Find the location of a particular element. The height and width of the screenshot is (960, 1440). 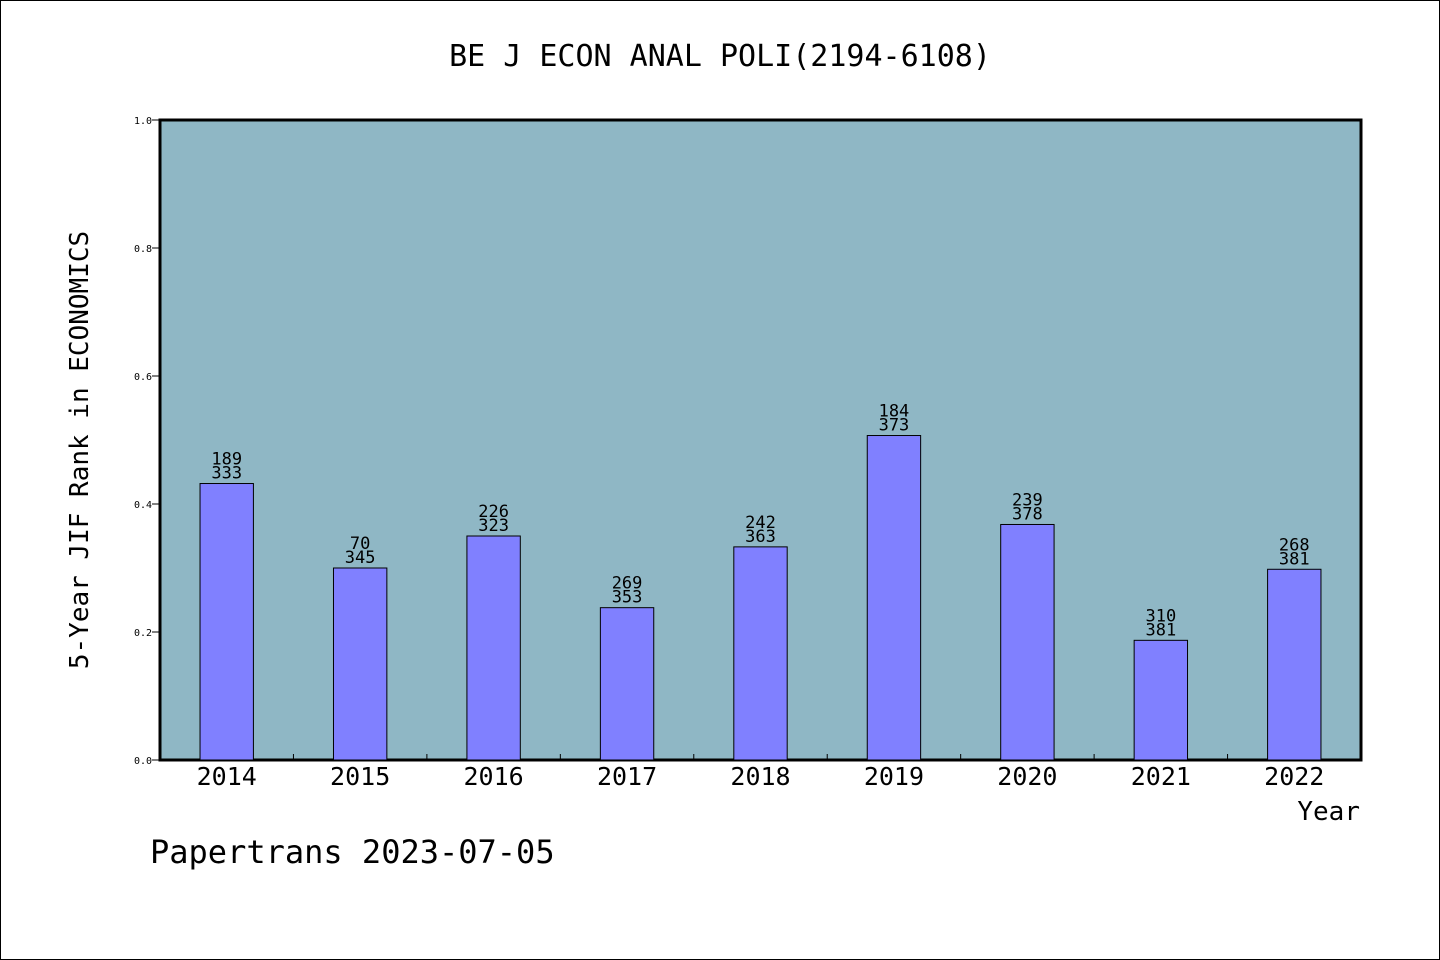

chart-title: BE J ECON ANAL POLI(2194-6108) is located at coordinates (720, 56).